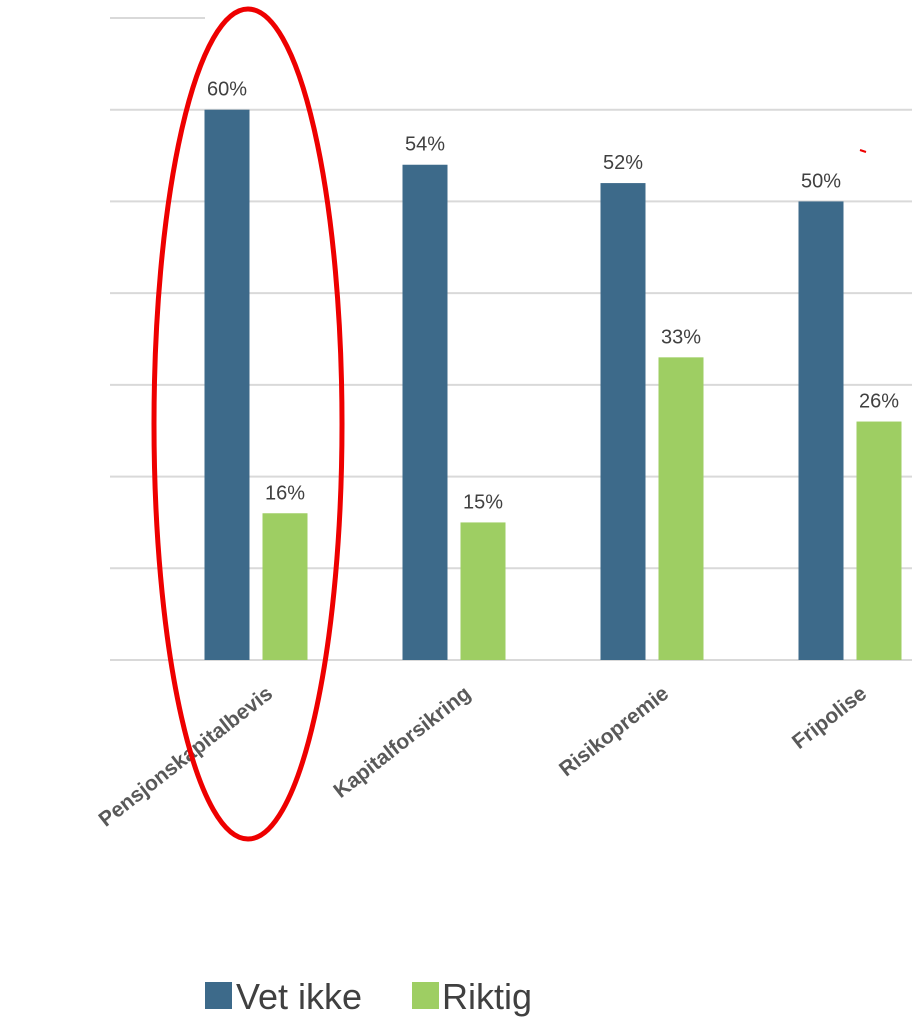 The image size is (912, 1032). Describe the element at coordinates (879, 402) in the screenshot. I see `data-label: 26%` at that location.